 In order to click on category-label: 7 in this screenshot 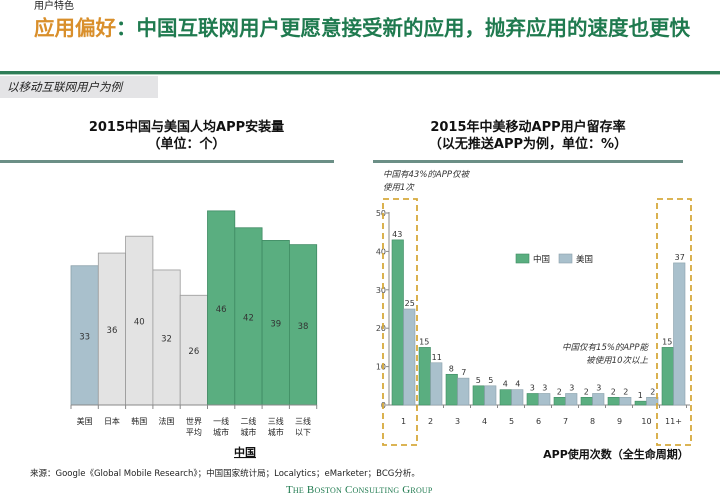, I will do `click(565, 421)`.